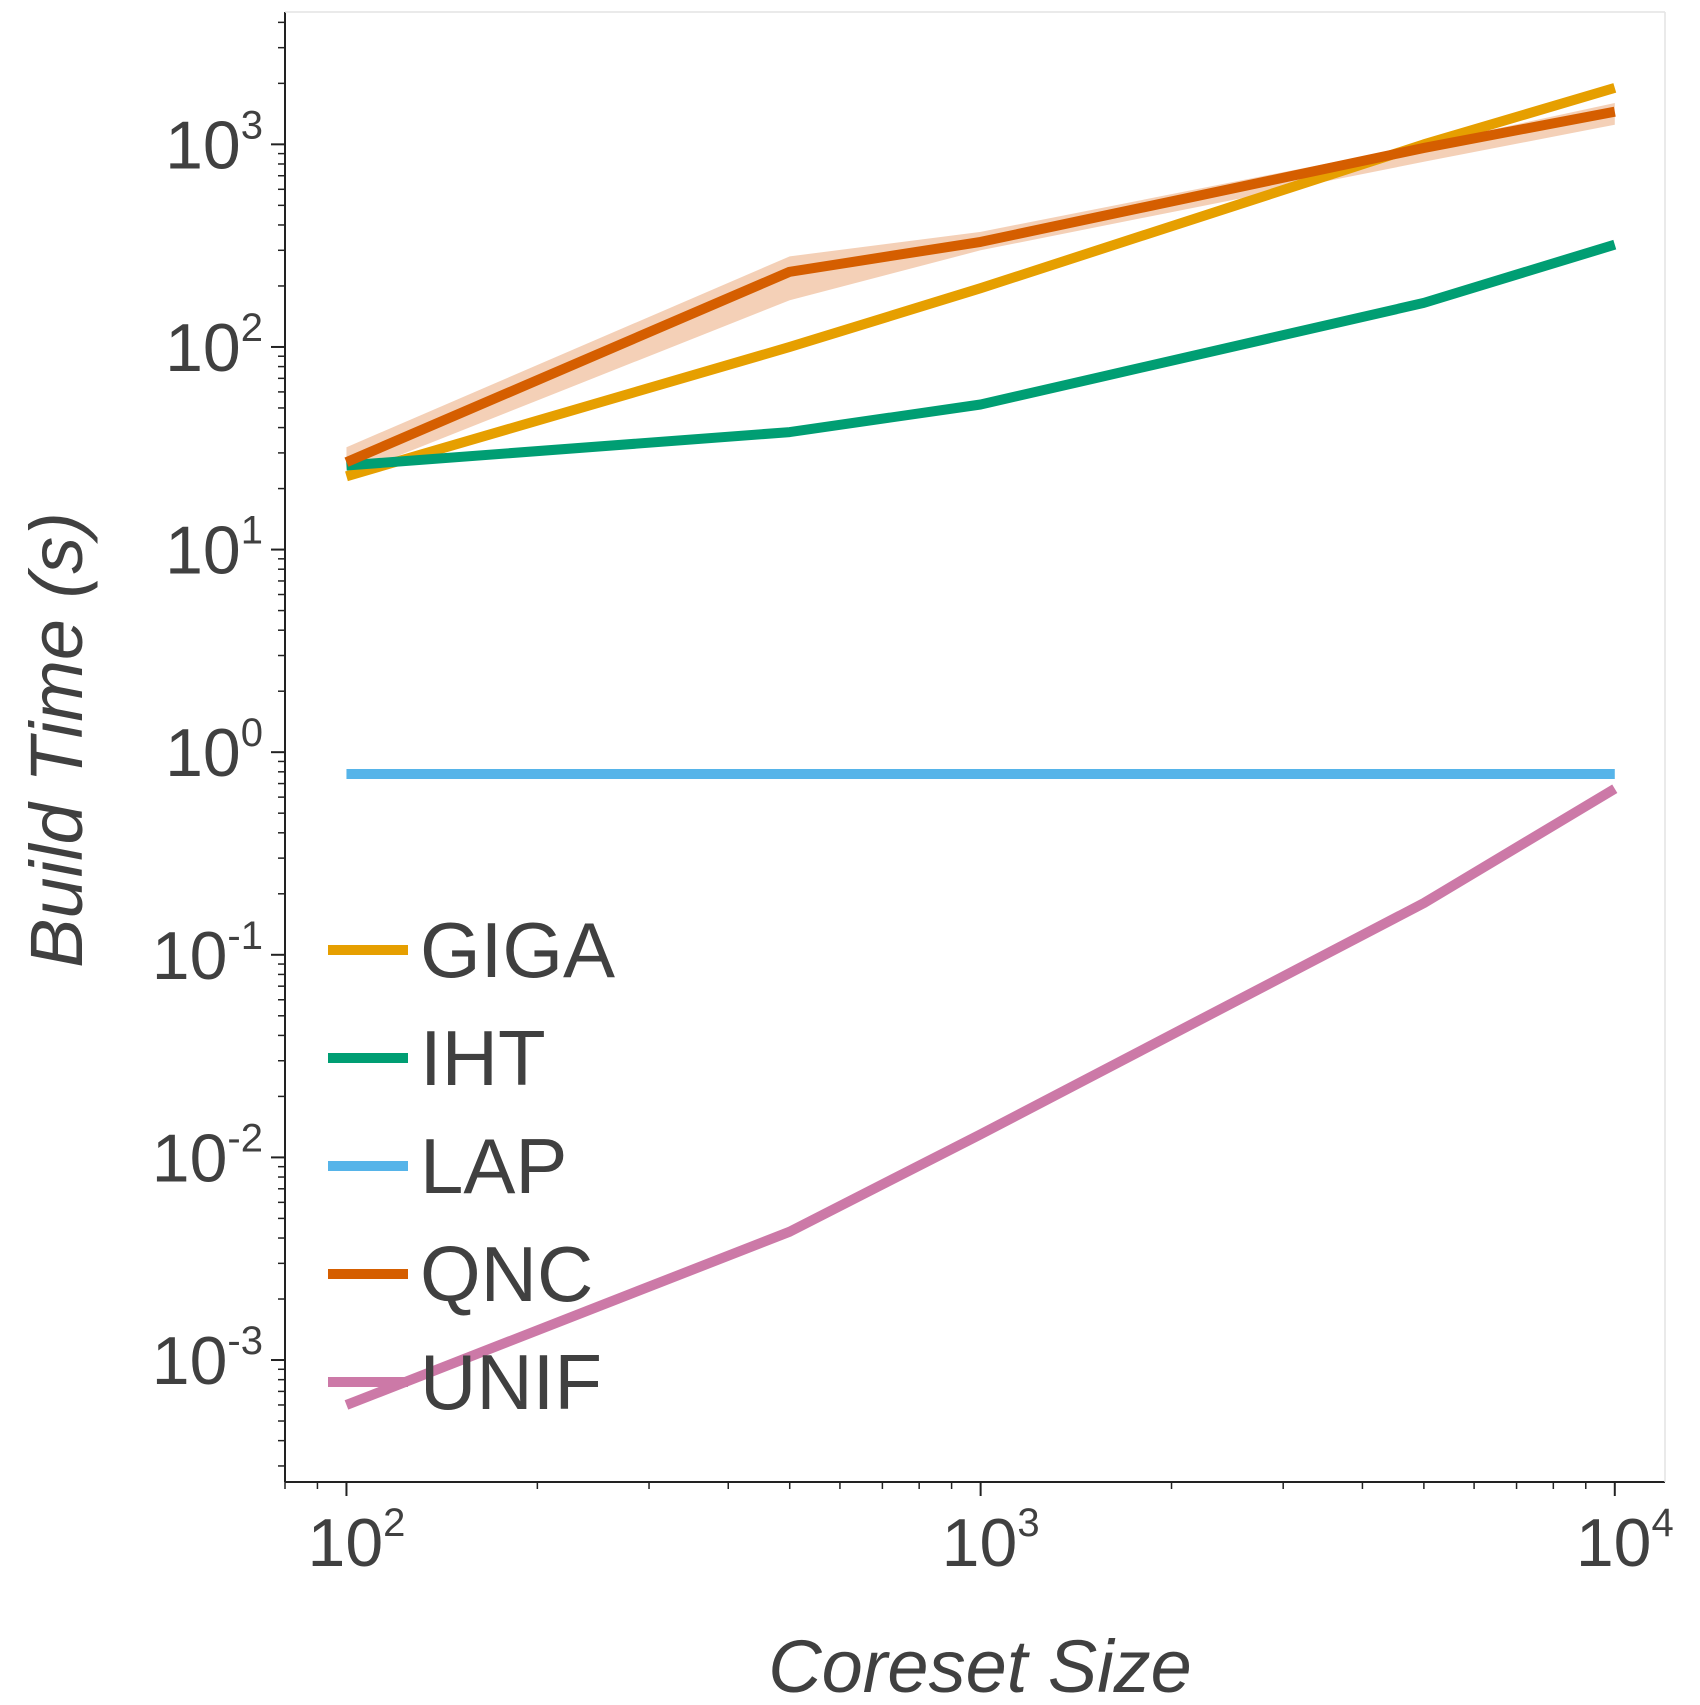  What do you see at coordinates (493, 1166) in the screenshot?
I see `legend-label-lap: LAP` at bounding box center [493, 1166].